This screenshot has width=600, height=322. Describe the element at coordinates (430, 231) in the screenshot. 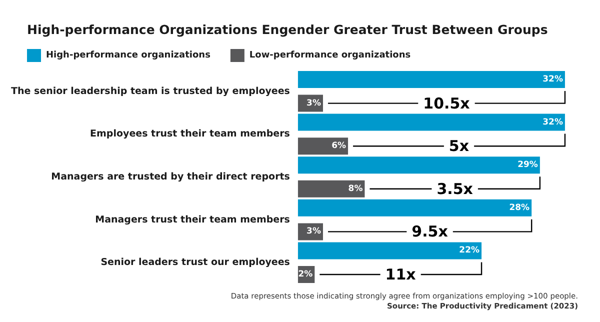

I see `annotation: 9.5x` at that location.